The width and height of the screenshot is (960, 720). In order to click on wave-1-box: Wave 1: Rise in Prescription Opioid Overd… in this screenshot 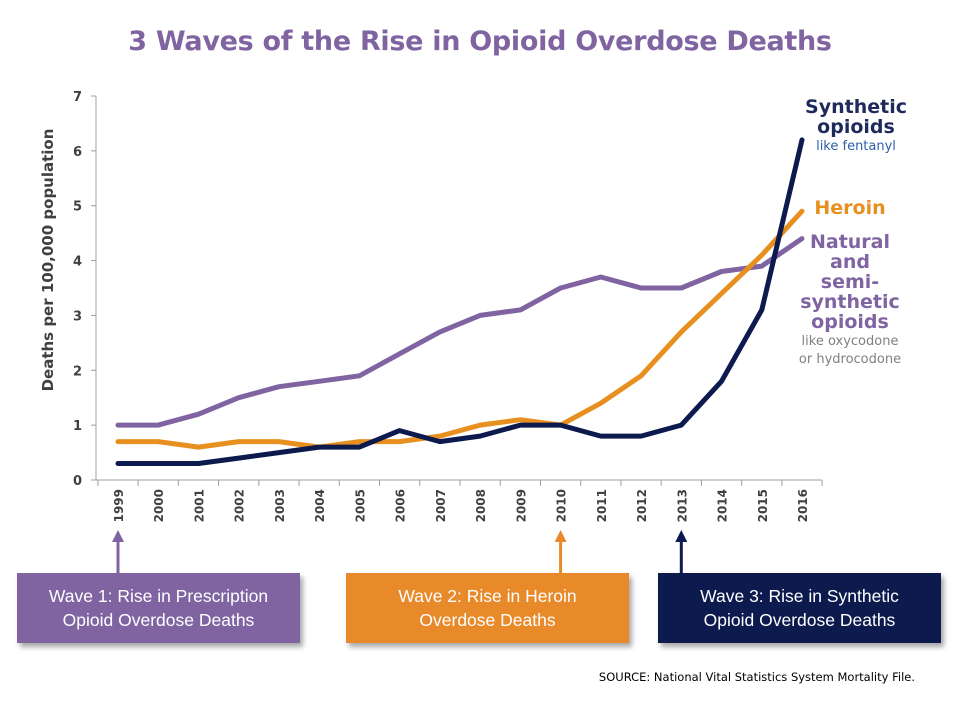, I will do `click(158, 608)`.